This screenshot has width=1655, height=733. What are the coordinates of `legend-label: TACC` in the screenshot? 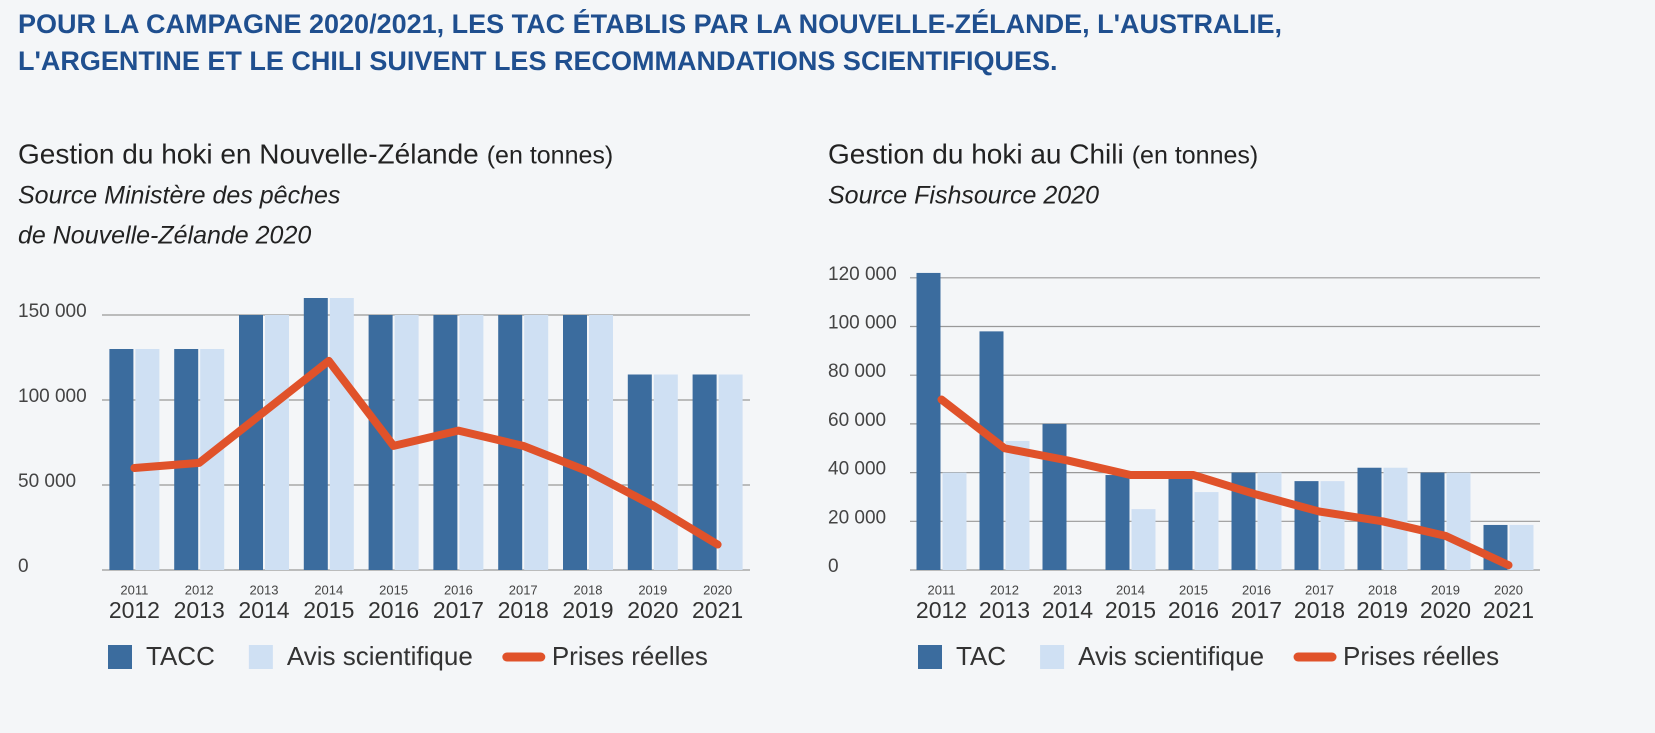 It's located at (180, 656).